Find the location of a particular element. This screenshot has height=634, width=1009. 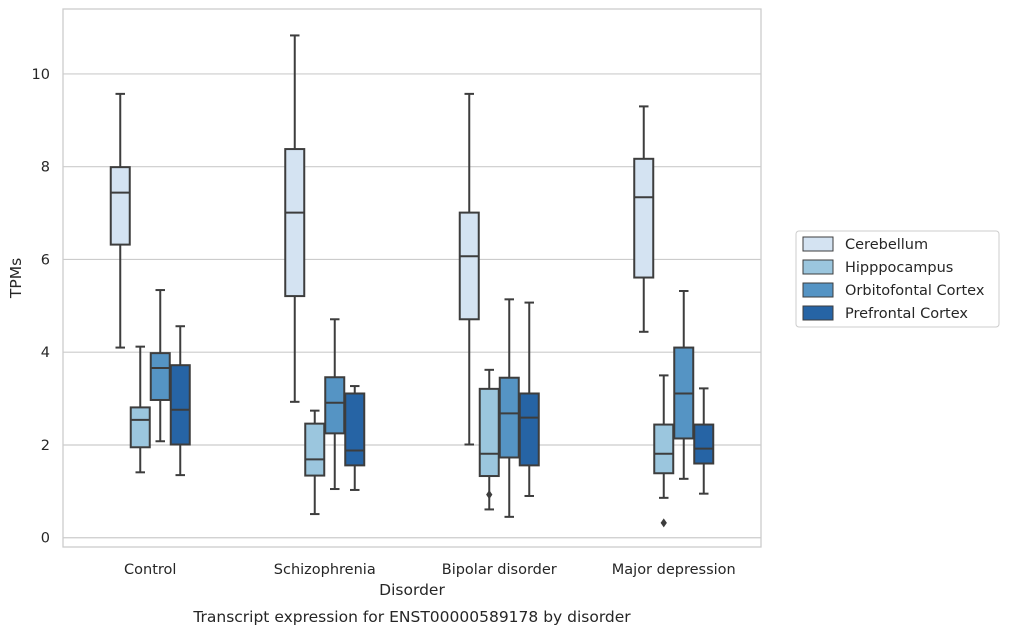

legend-label: Prefrontal Cortex is located at coordinates (906, 314).